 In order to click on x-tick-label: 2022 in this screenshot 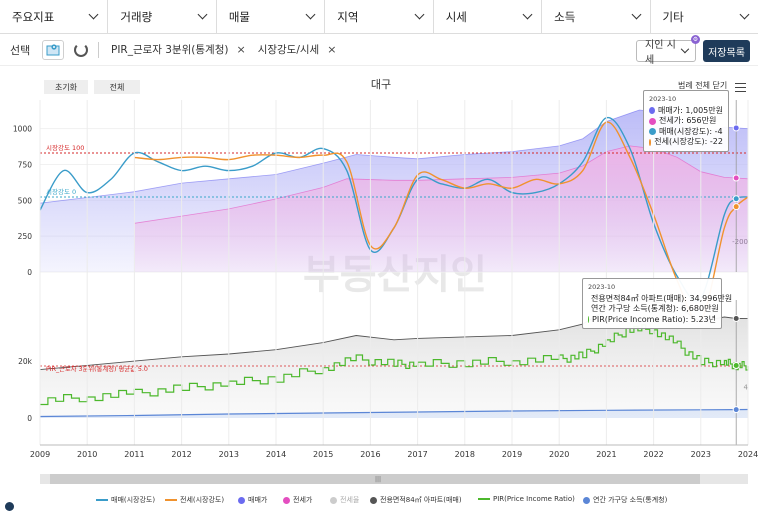, I will do `click(653, 454)`.